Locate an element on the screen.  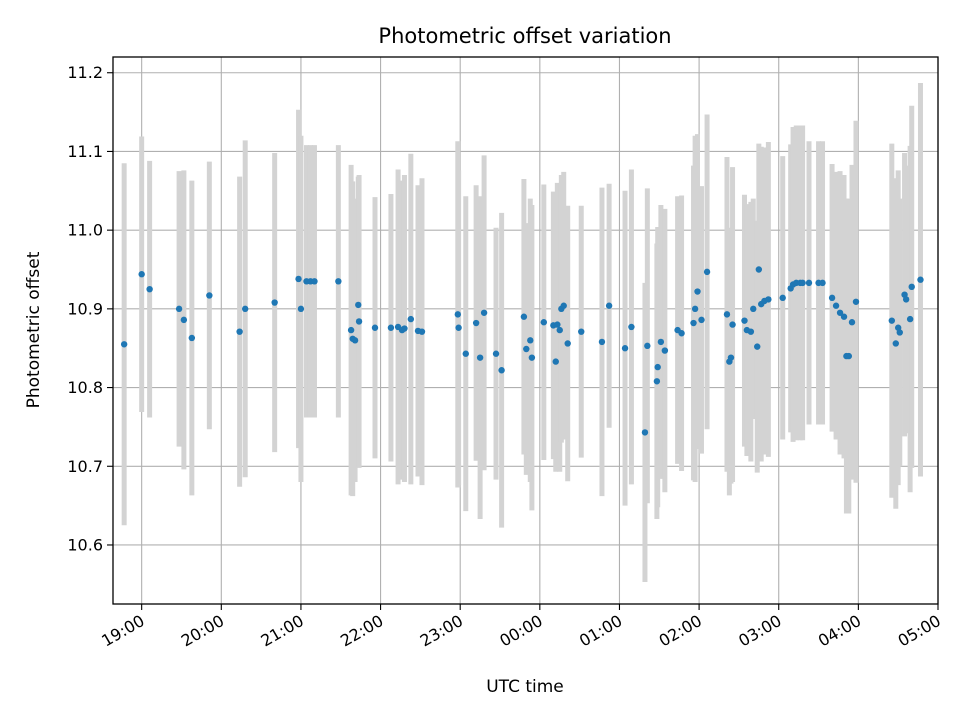
y-axis-label: Photometric offset is located at coordinates (34, 329).